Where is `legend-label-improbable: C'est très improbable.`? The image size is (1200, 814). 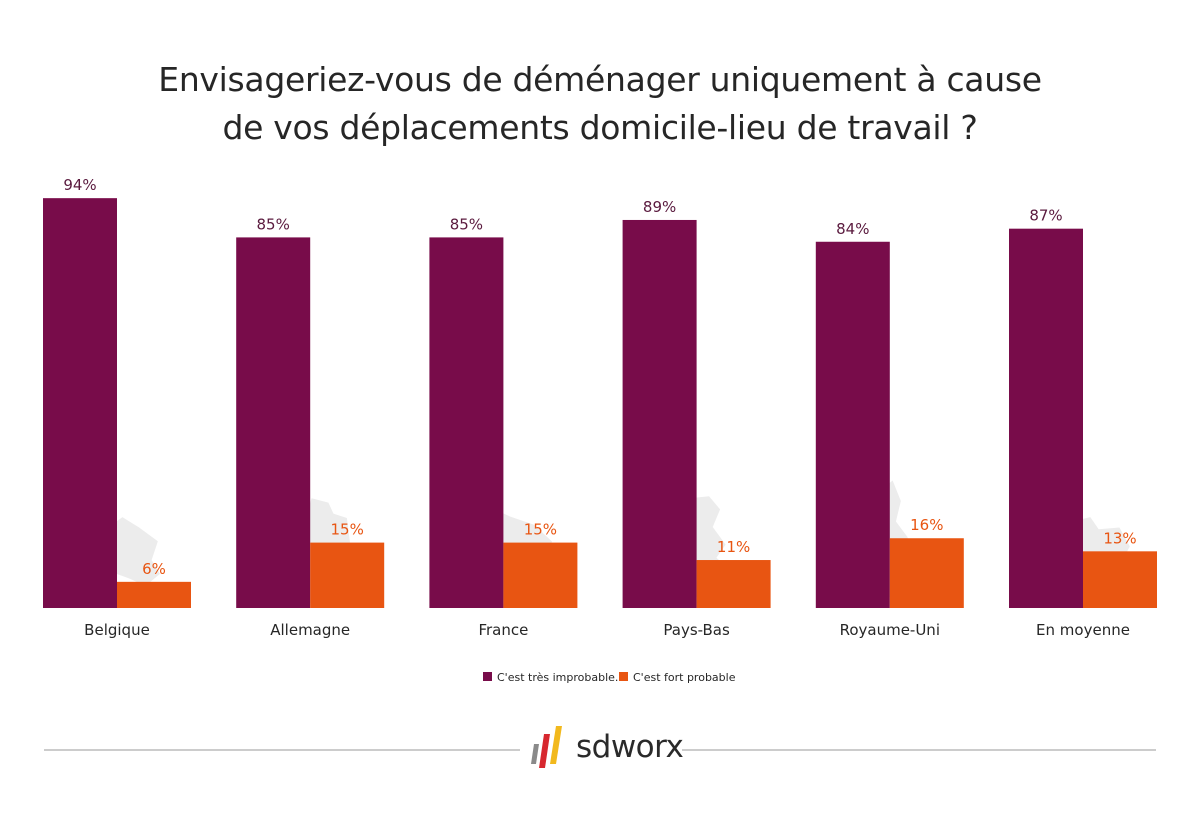
legend-label-improbable: C'est très improbable. is located at coordinates (557, 677).